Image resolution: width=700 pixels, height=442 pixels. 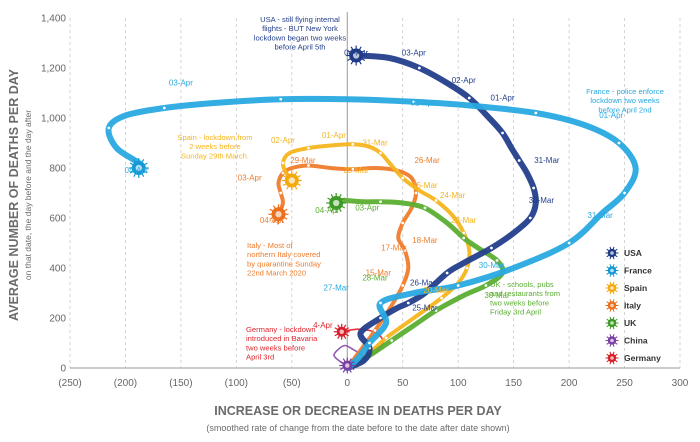 What do you see at coordinates (276, 273) in the screenshot?
I see `annotation-italy: 22nd March 2020` at bounding box center [276, 273].